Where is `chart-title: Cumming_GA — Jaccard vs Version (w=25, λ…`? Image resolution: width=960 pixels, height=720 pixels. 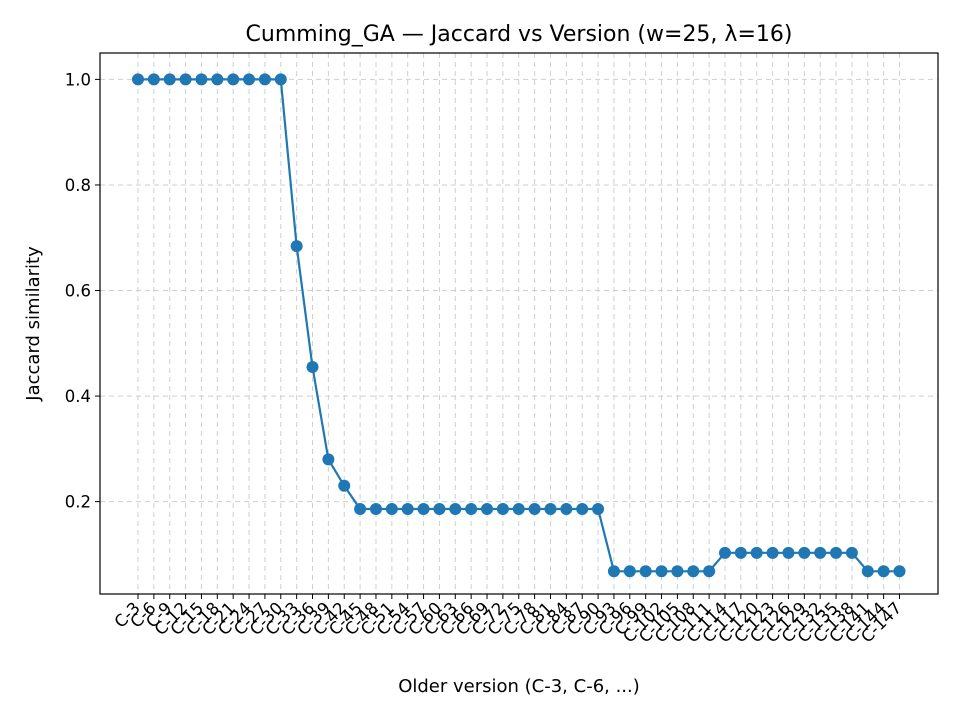
chart-title: Cumming_GA — Jaccard vs Version (w=25, λ… is located at coordinates (519, 34).